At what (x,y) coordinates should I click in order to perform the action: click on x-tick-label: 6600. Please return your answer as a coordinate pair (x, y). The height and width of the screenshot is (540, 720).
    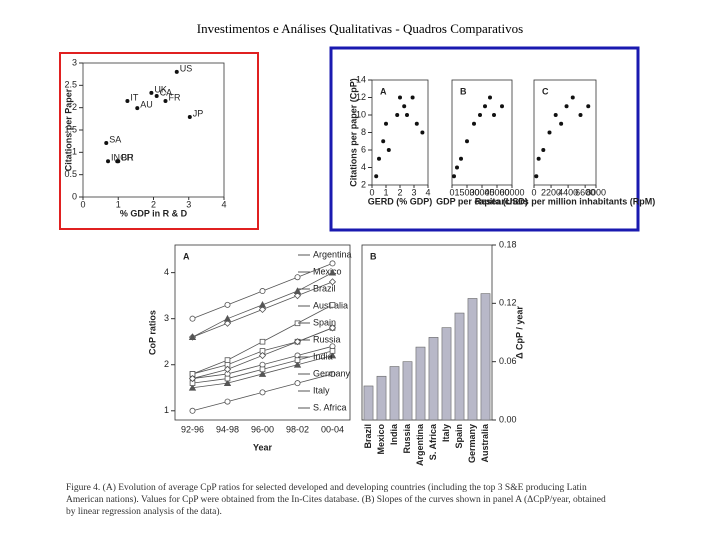
    Looking at the image, I should click on (585, 192).